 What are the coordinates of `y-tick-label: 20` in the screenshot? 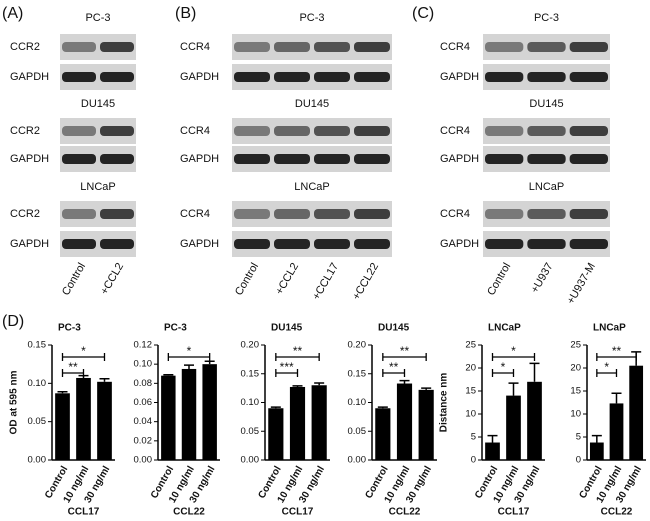 It's located at (575, 368).